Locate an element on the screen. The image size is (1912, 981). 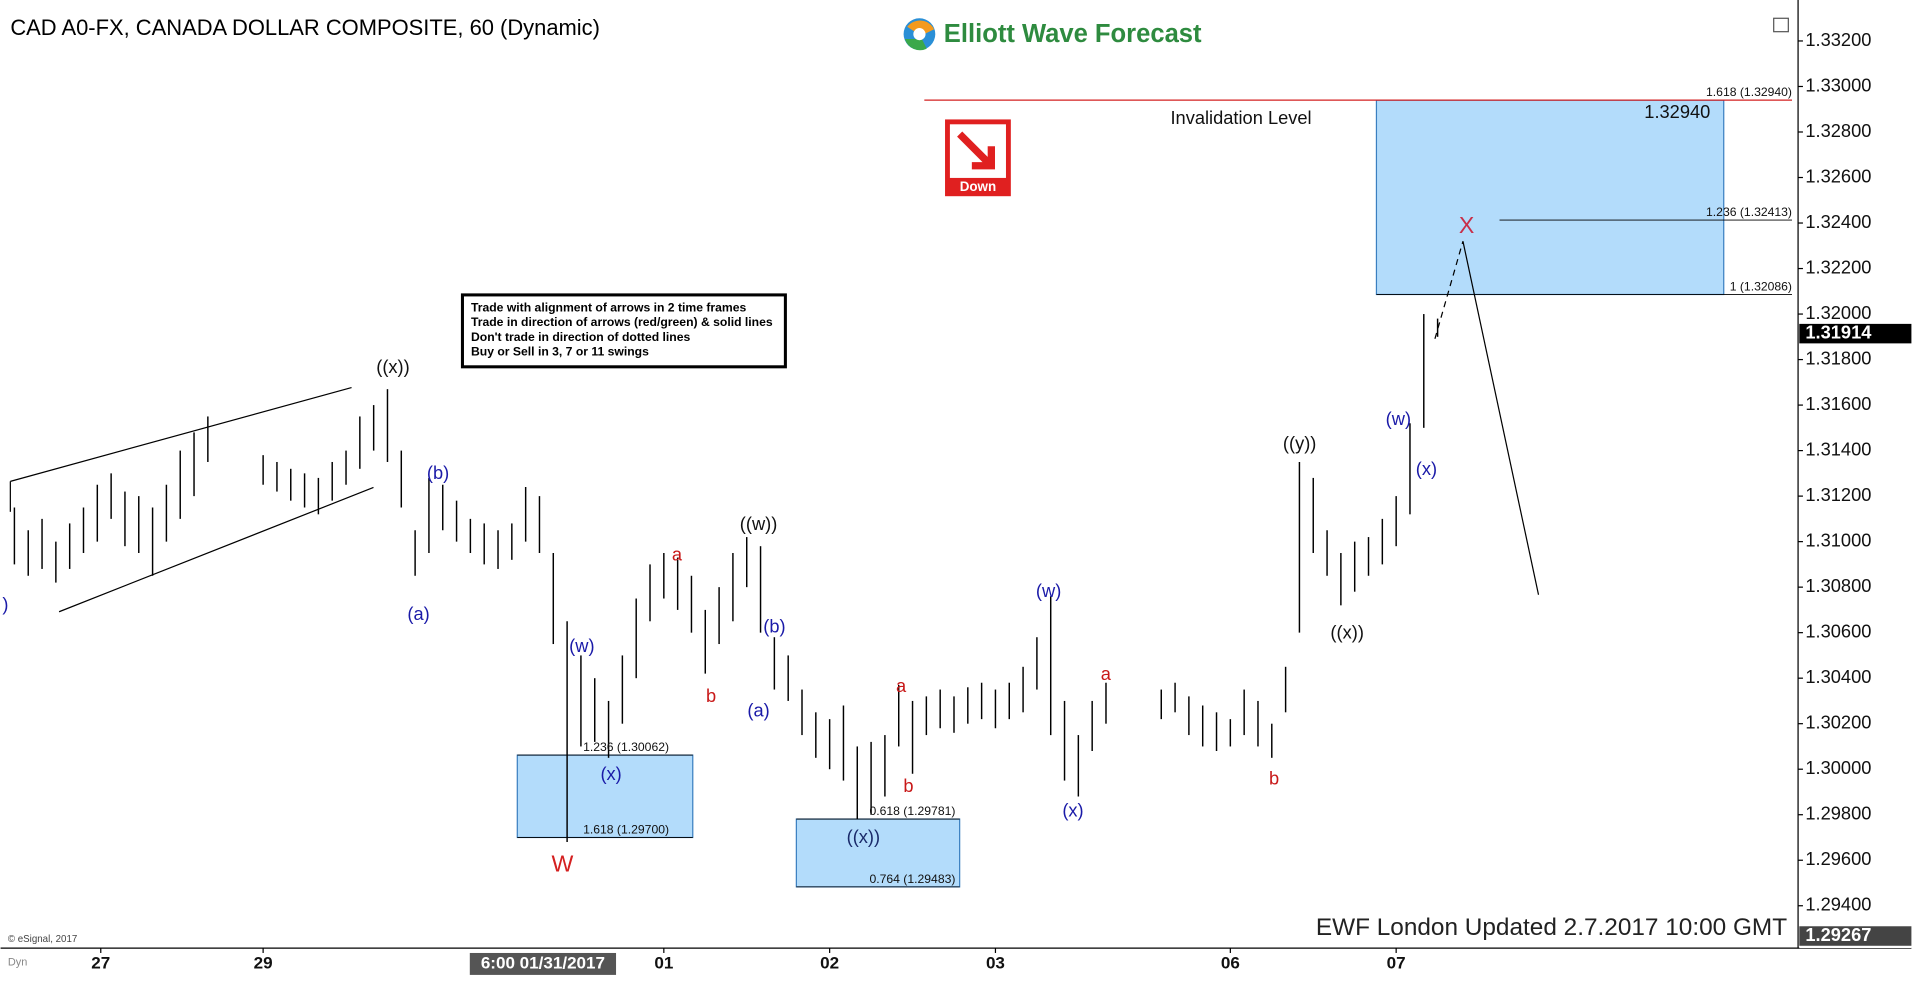
logo: Elliott Wave Forecast is located at coordinates (1052, 34).